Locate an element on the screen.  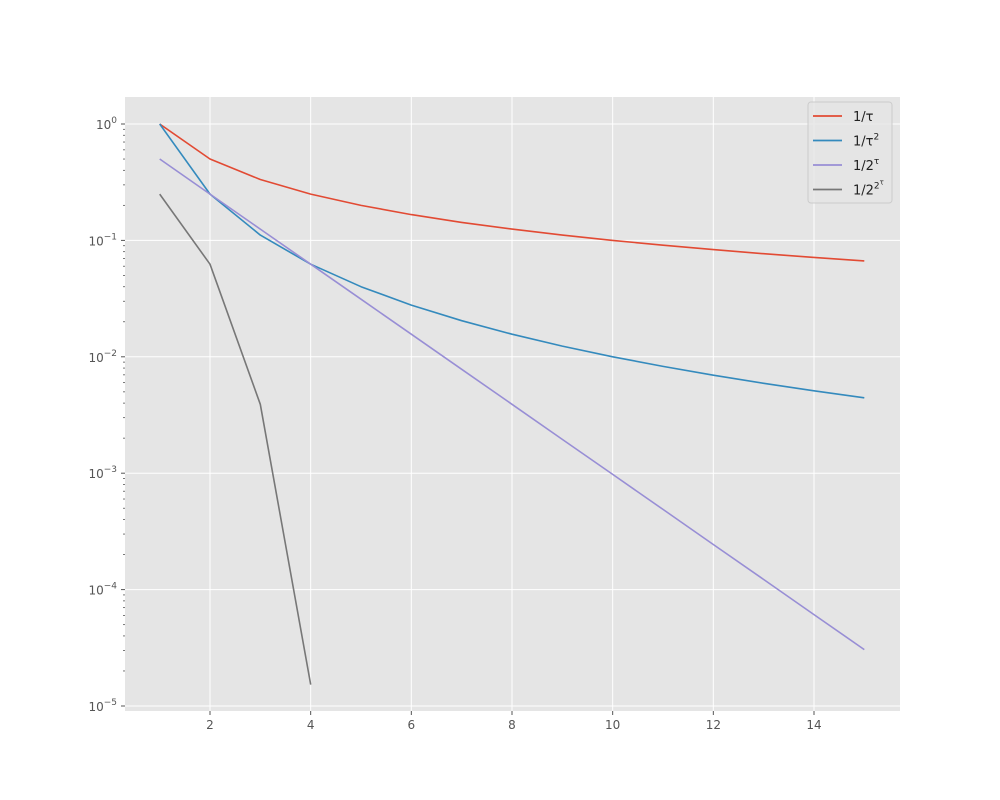
legend: 1/τ 1/τ2 1/2τ 1/22τ is located at coordinates (850, 152).